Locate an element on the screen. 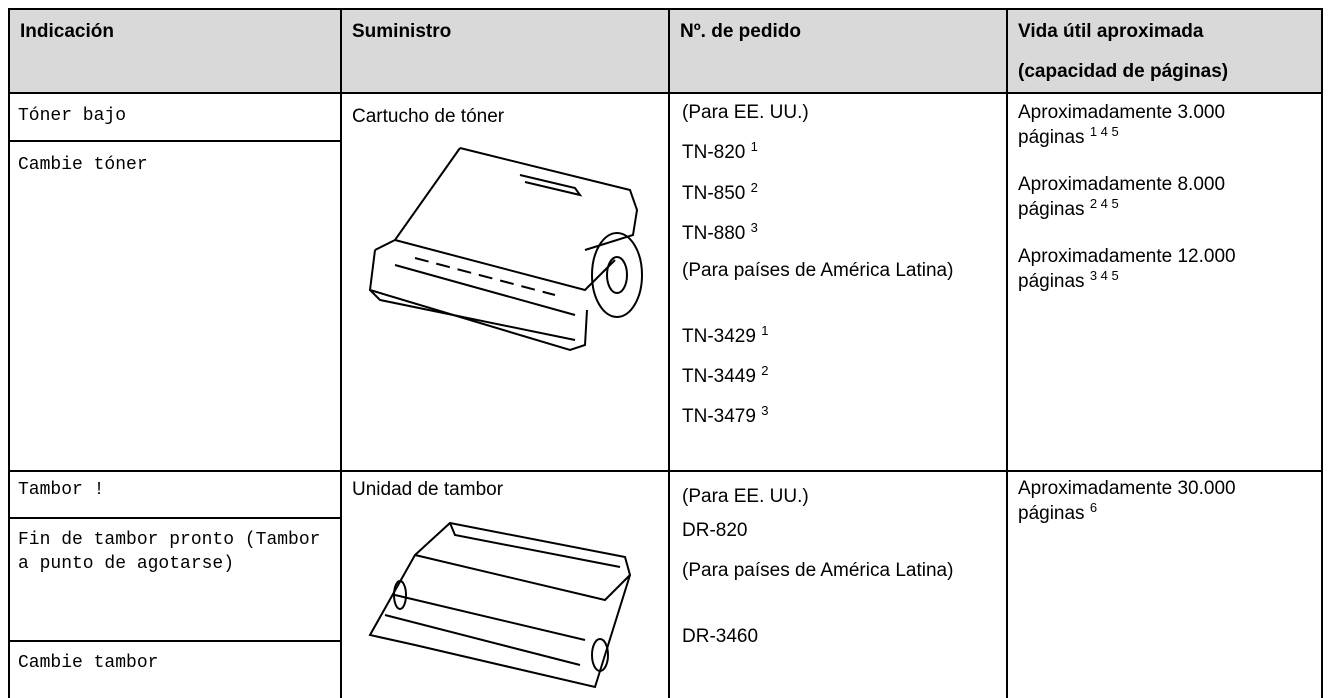 The image size is (1331, 698). order-text: DR-3460 is located at coordinates (720, 636).